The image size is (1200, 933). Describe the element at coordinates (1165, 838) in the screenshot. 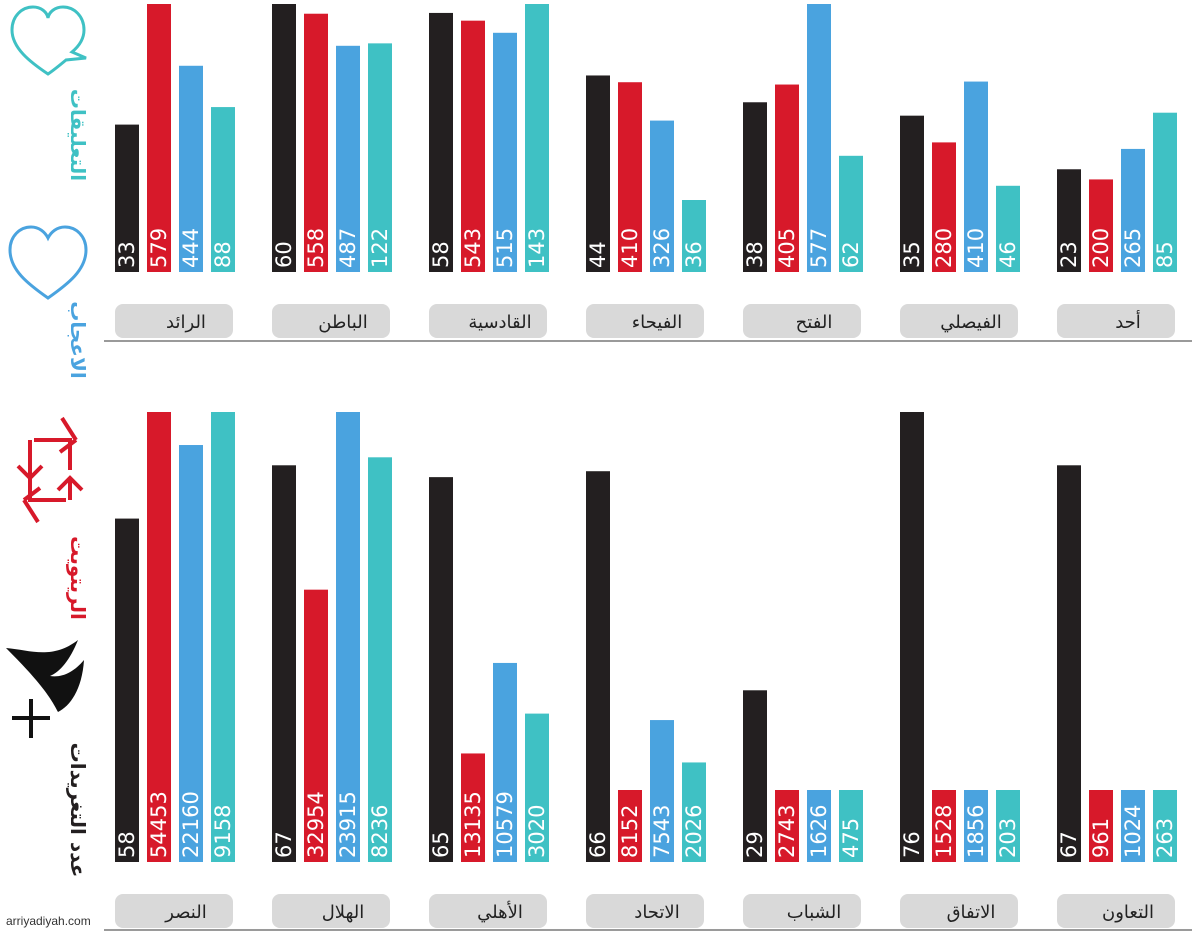

I see `bar-value-label: 263` at that location.